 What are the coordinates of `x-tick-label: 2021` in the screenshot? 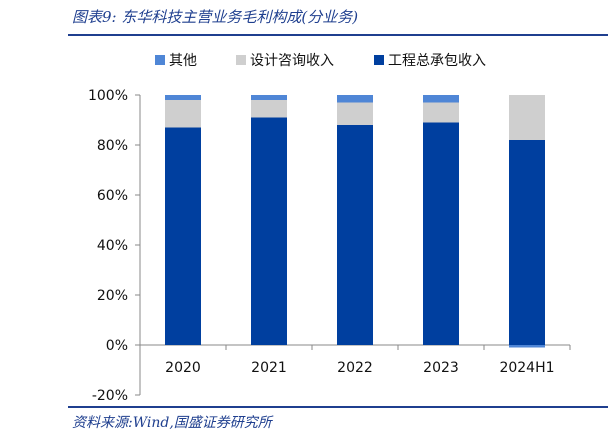 It's located at (269, 368).